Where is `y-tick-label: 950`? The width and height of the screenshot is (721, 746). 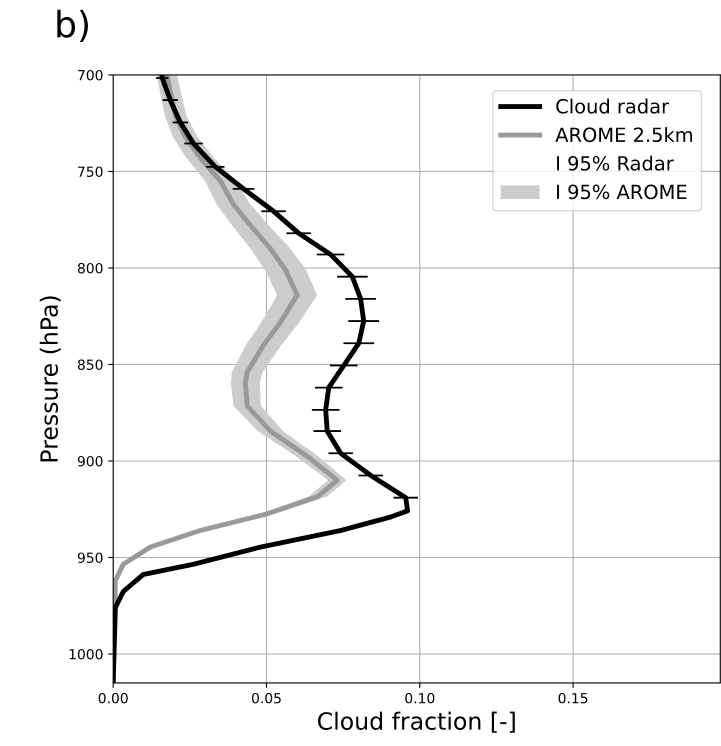
y-tick-label: 950 is located at coordinates (90, 557).